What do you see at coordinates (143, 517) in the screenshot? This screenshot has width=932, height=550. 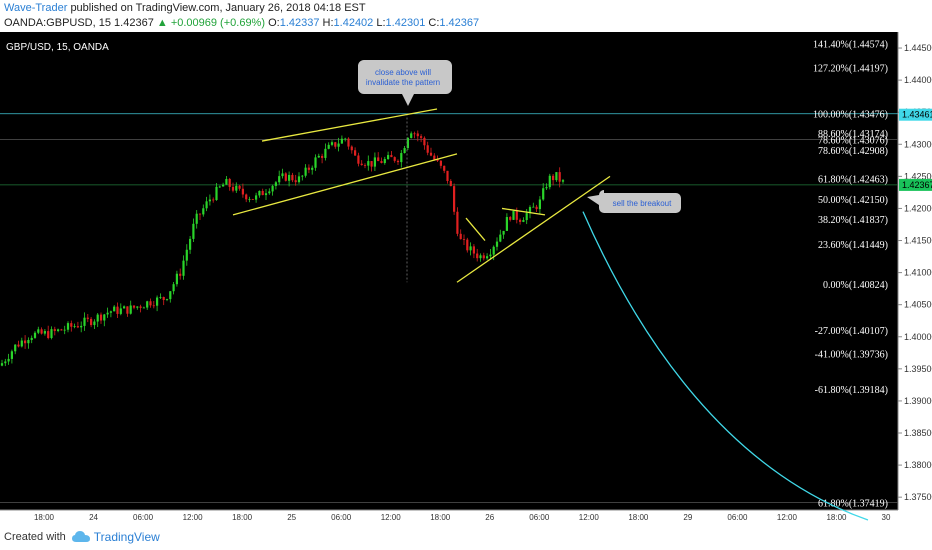 I see `x-tick-label: 06:00` at bounding box center [143, 517].